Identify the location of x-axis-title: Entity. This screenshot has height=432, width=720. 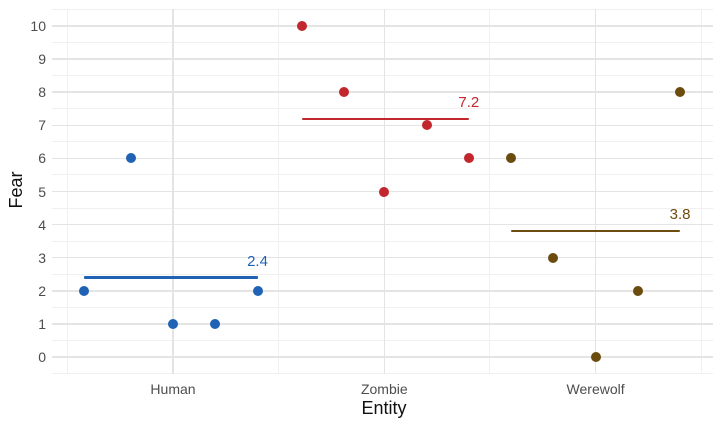
(384, 408).